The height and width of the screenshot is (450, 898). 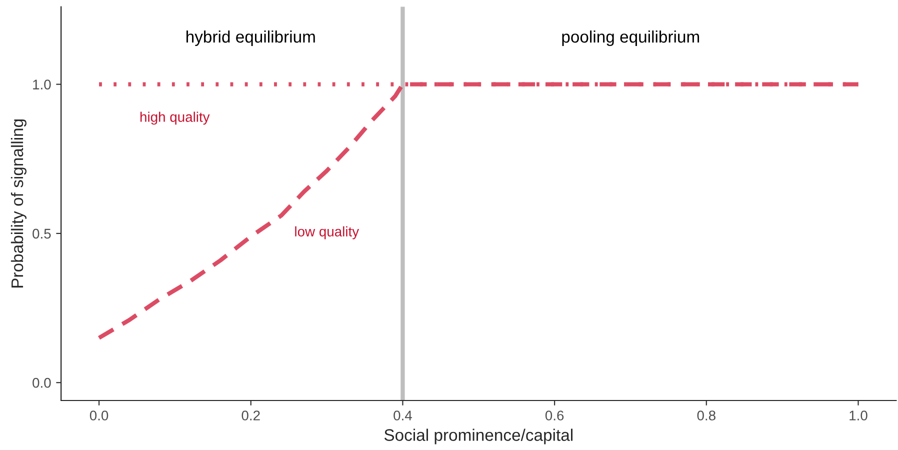 What do you see at coordinates (175, 118) in the screenshot?
I see `series-label: high quality` at bounding box center [175, 118].